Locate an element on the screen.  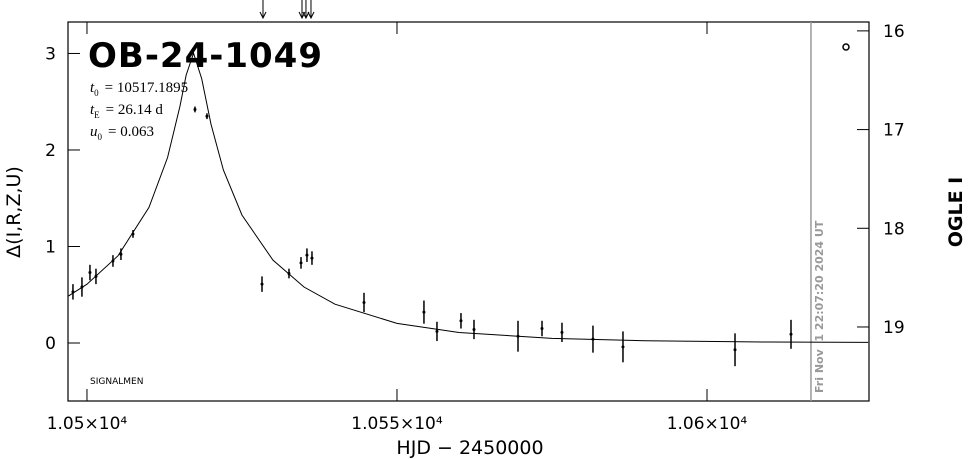
y-axis-label: Δ(I,R,Z,U) is located at coordinates (14, 212).